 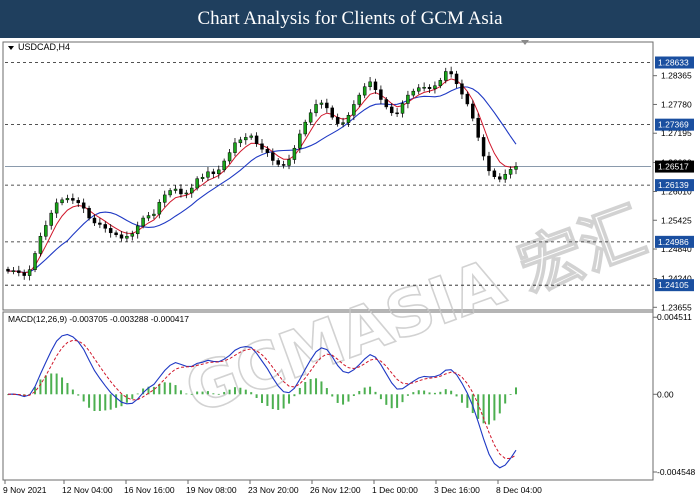 I want to click on y-tick-label: 1.23655, so click(x=676, y=307).